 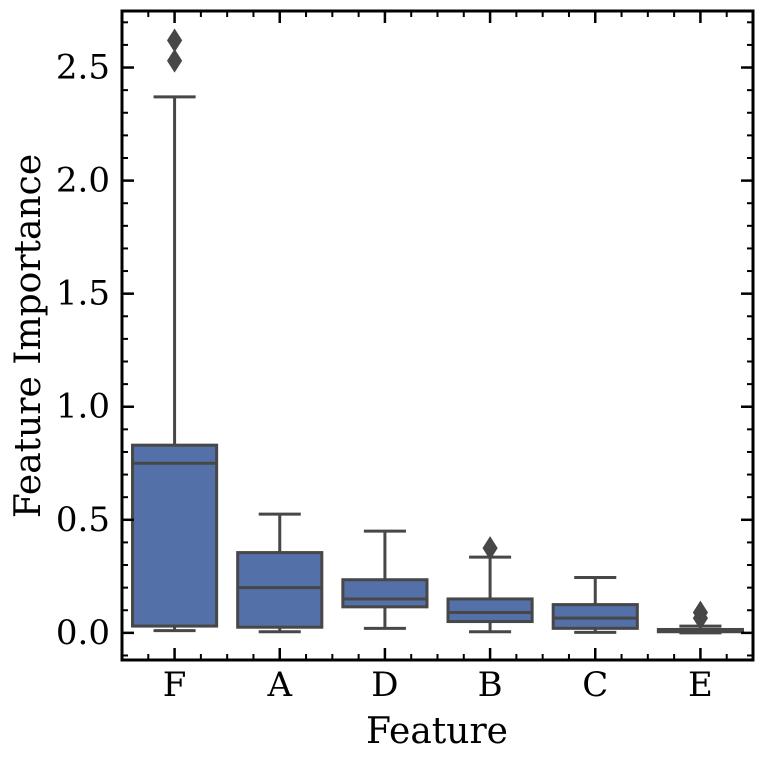 What do you see at coordinates (175, 685) in the screenshot?
I see `x-tick-label-f: F` at bounding box center [175, 685].